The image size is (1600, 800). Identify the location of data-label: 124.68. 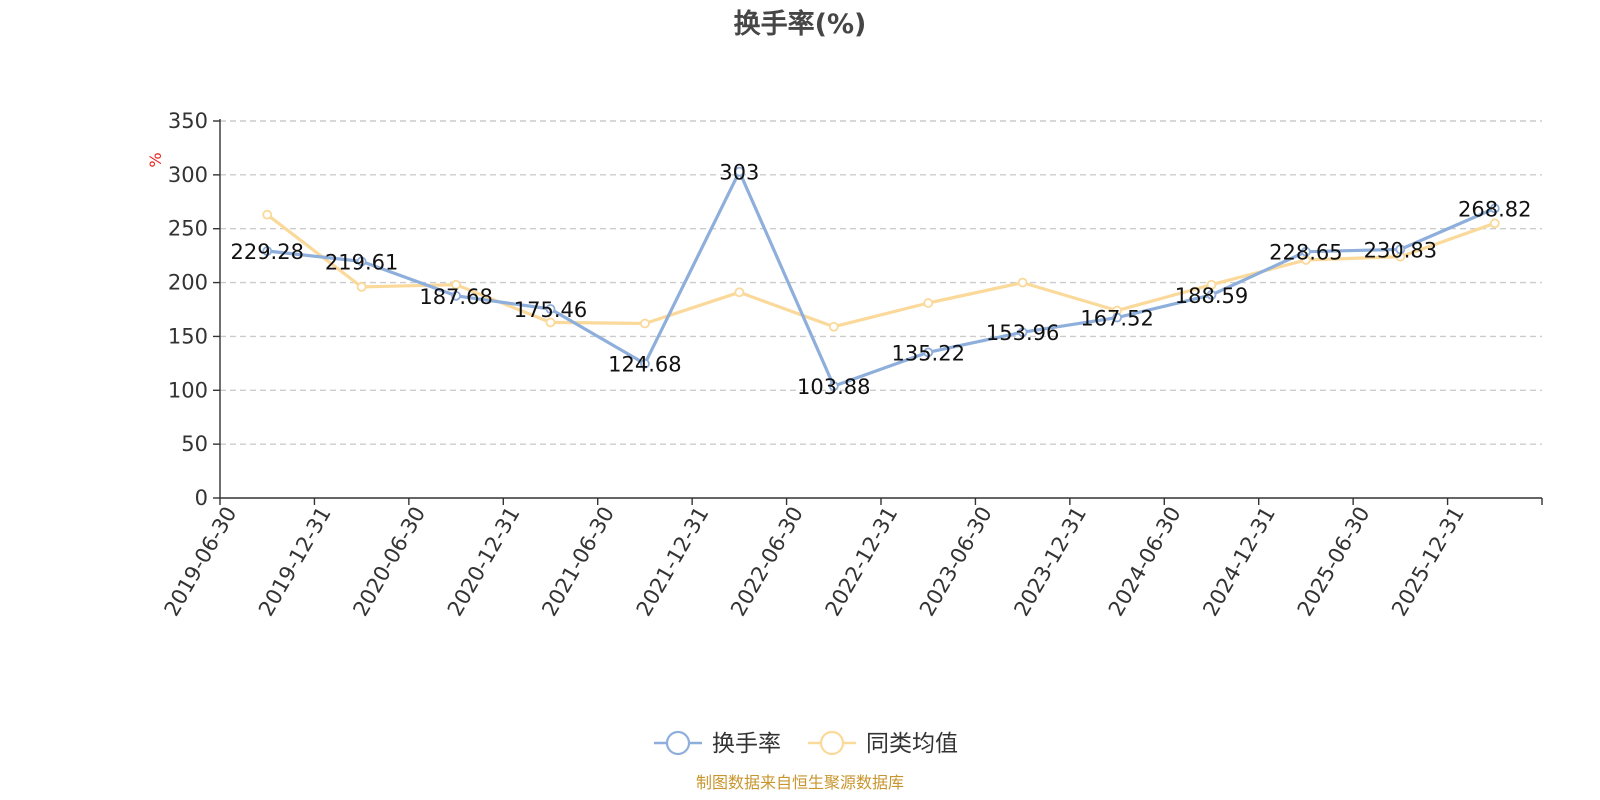
(644, 365).